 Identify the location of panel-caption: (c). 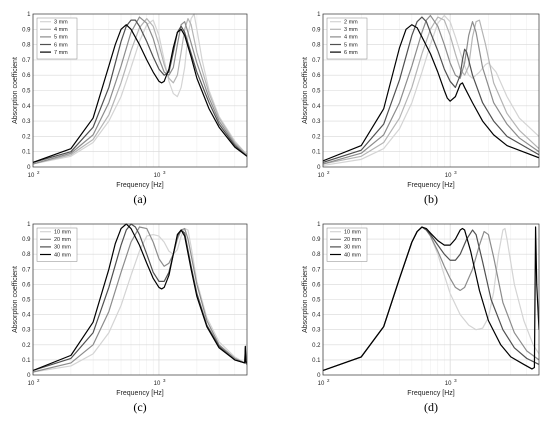
(139, 407).